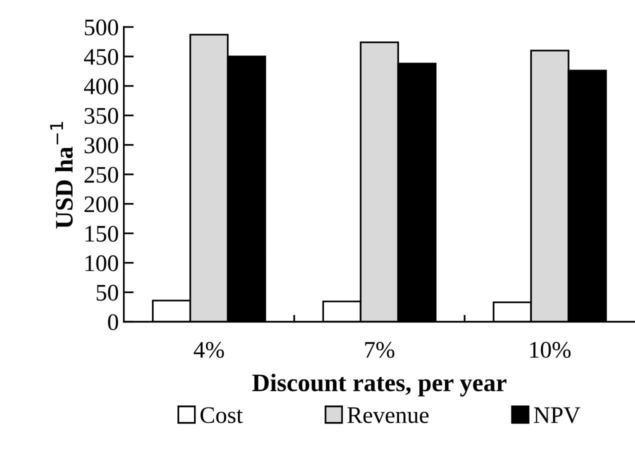  Describe the element at coordinates (101, 56) in the screenshot. I see `y-tick-label: 450` at that location.